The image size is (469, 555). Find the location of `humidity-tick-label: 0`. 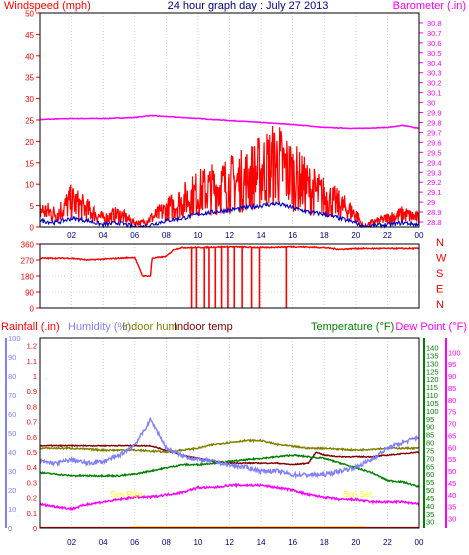

humidity-tick-label: 0 is located at coordinates (10, 528).